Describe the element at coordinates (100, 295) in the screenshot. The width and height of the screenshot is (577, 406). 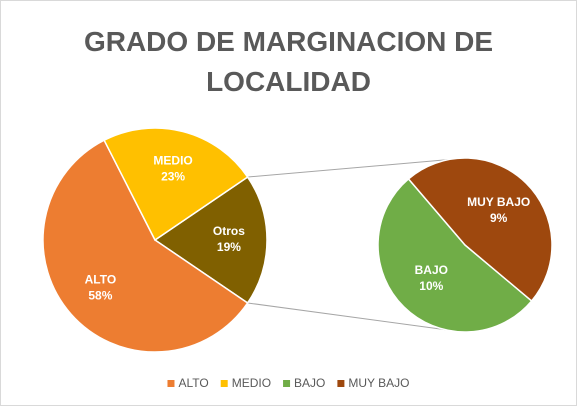
I see `data-label-value: 58%` at that location.